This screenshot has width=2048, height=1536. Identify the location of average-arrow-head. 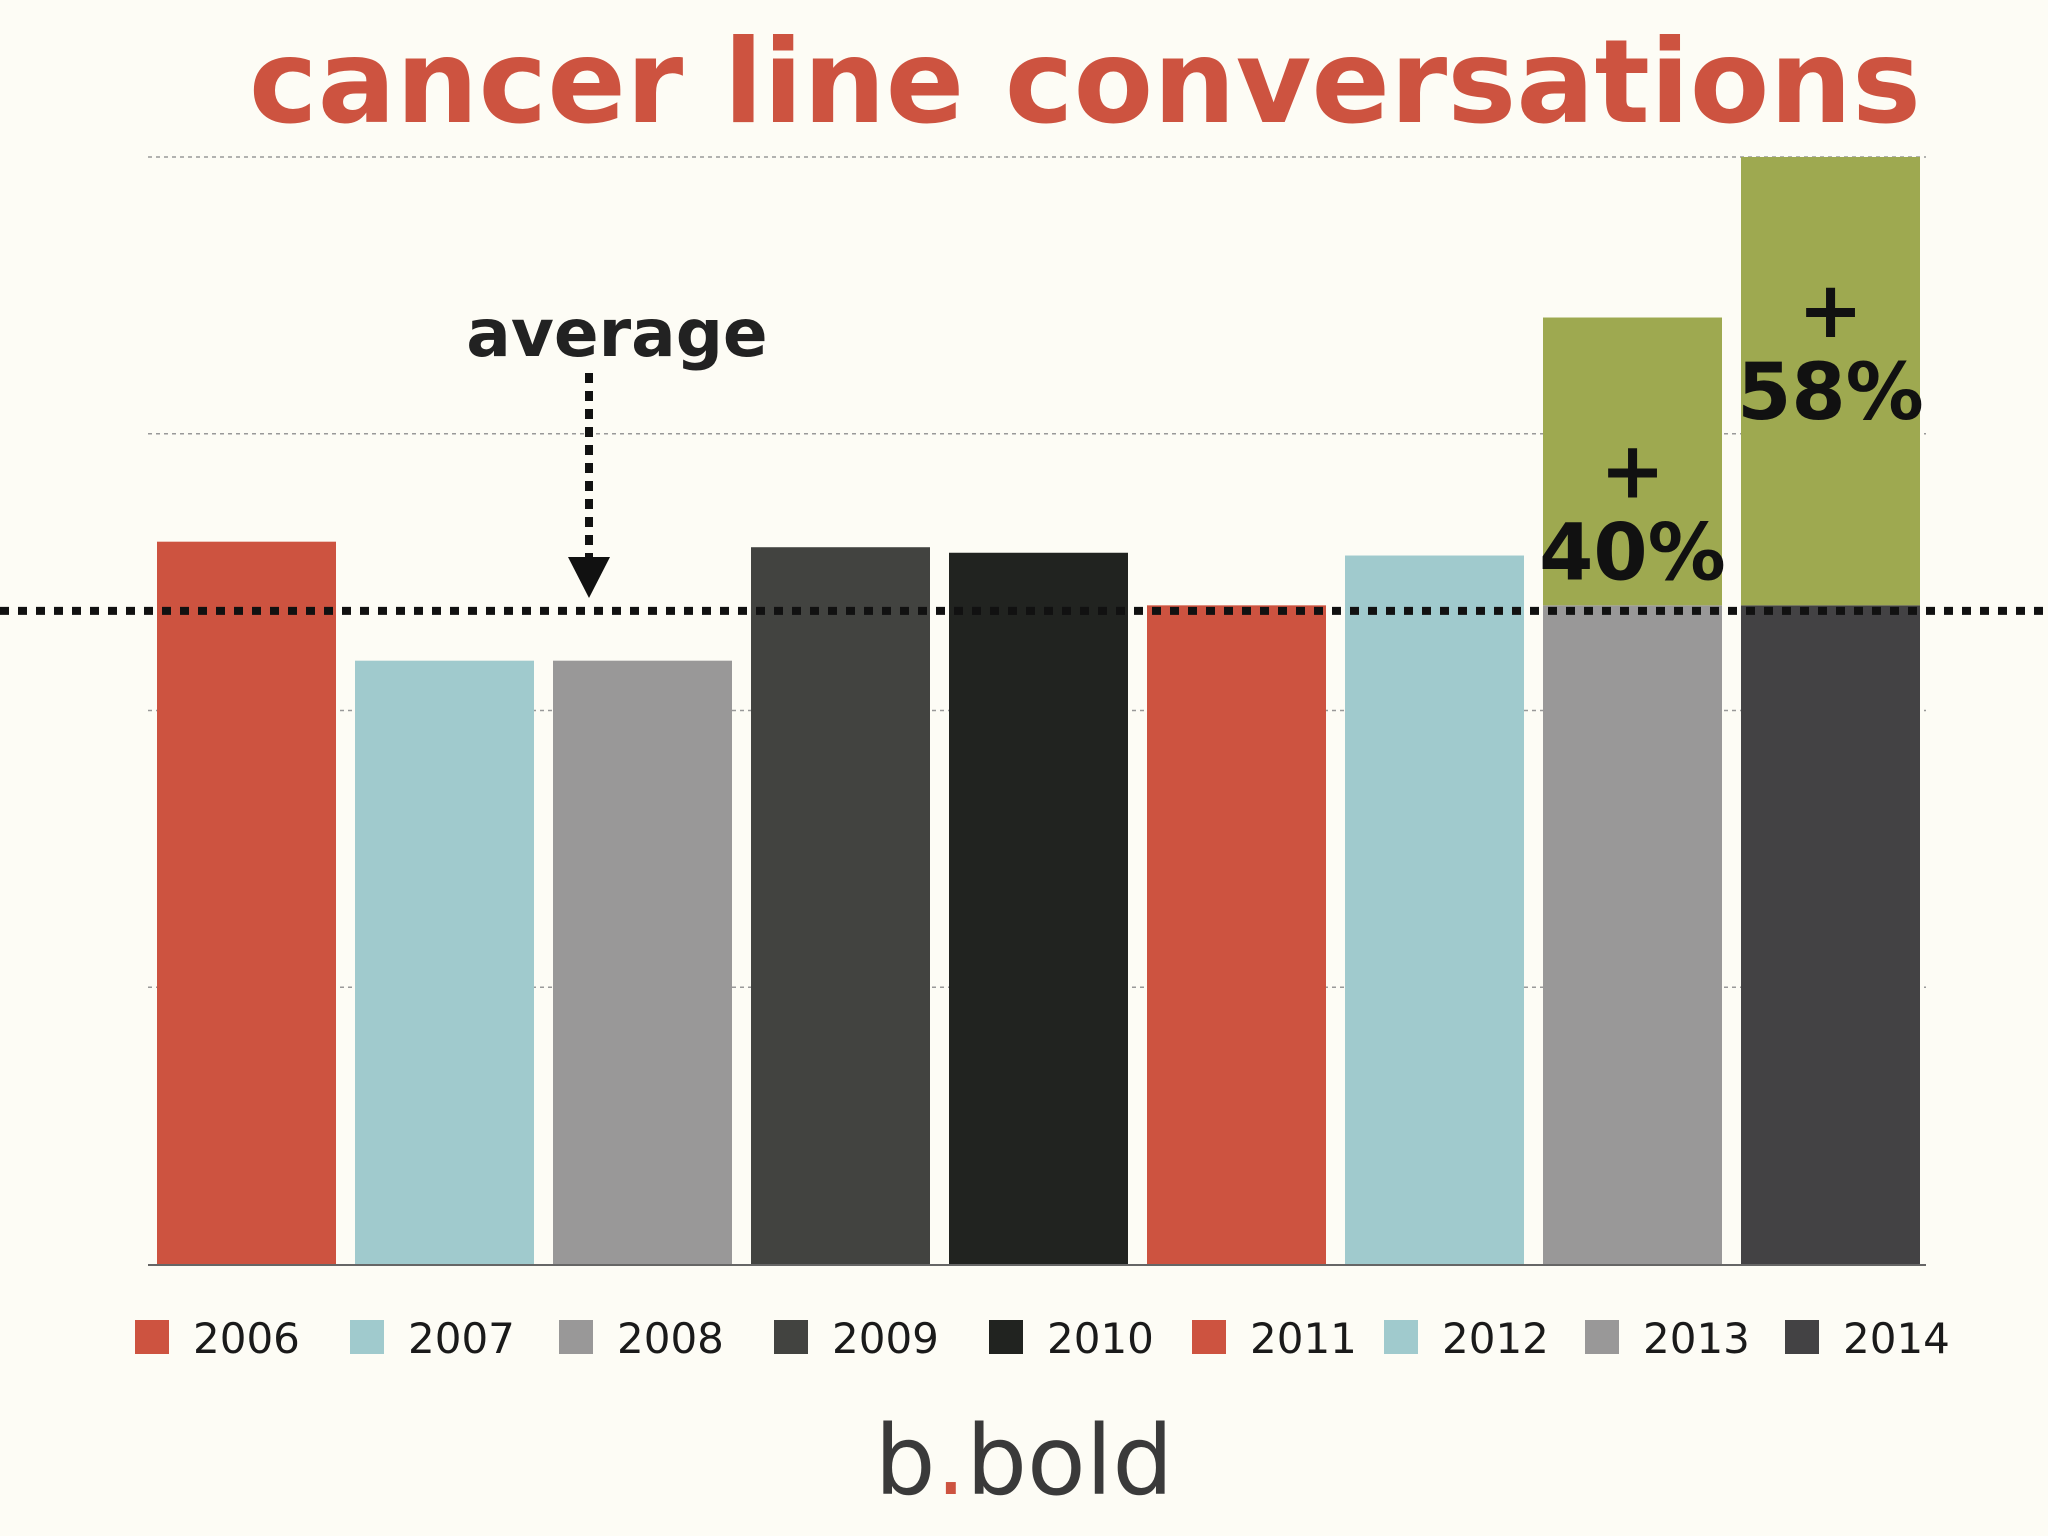
(589, 577).